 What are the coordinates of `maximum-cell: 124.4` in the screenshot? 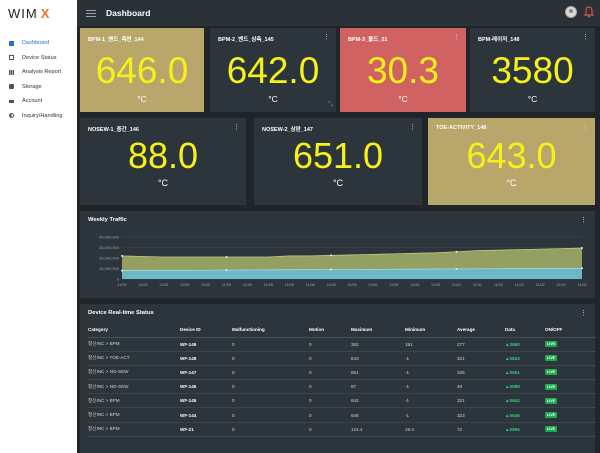 It's located at (378, 429).